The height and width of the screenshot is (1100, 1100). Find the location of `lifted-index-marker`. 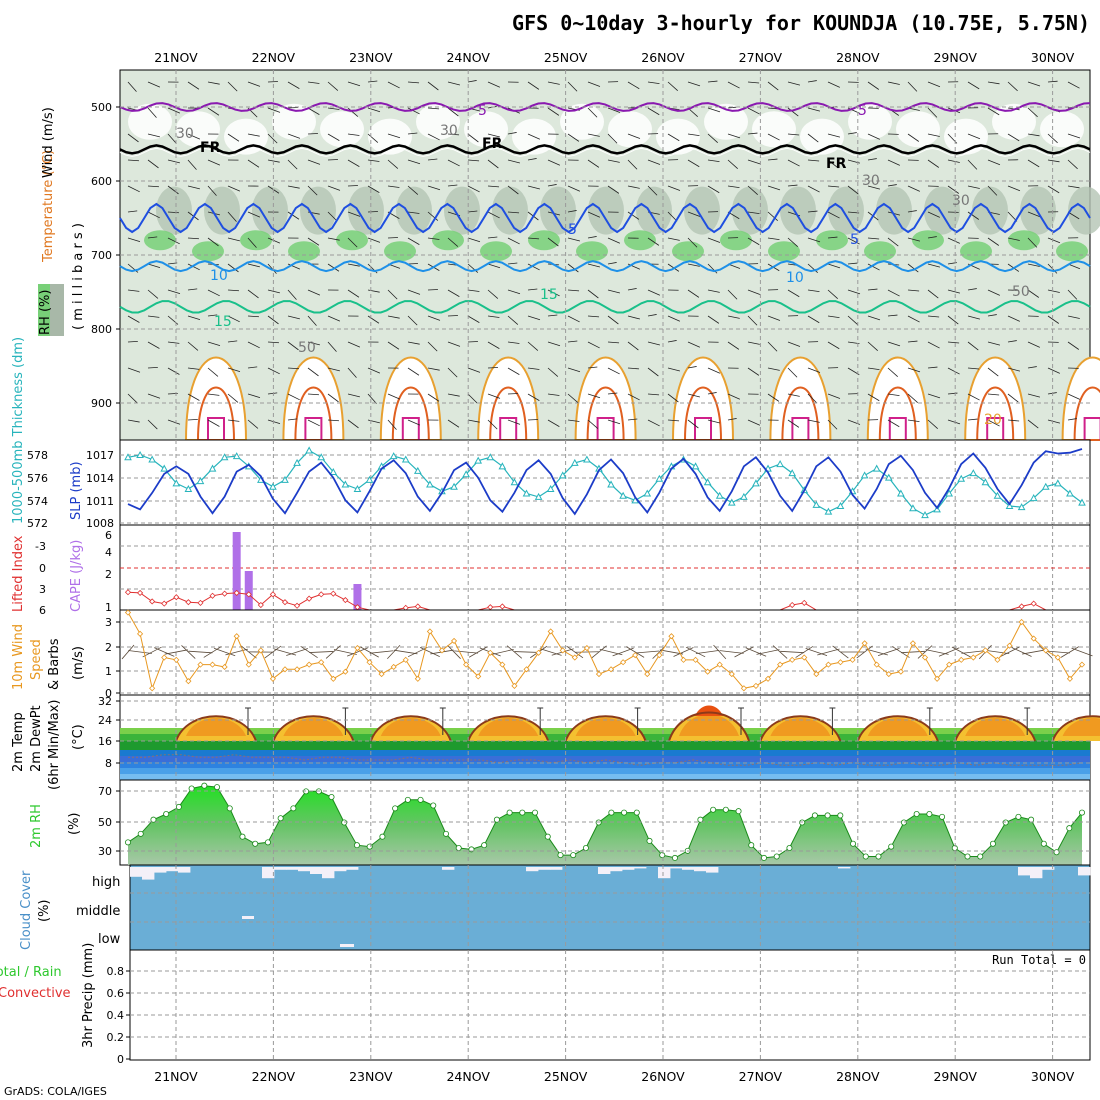

lifted-index-marker is located at coordinates (140, 592).